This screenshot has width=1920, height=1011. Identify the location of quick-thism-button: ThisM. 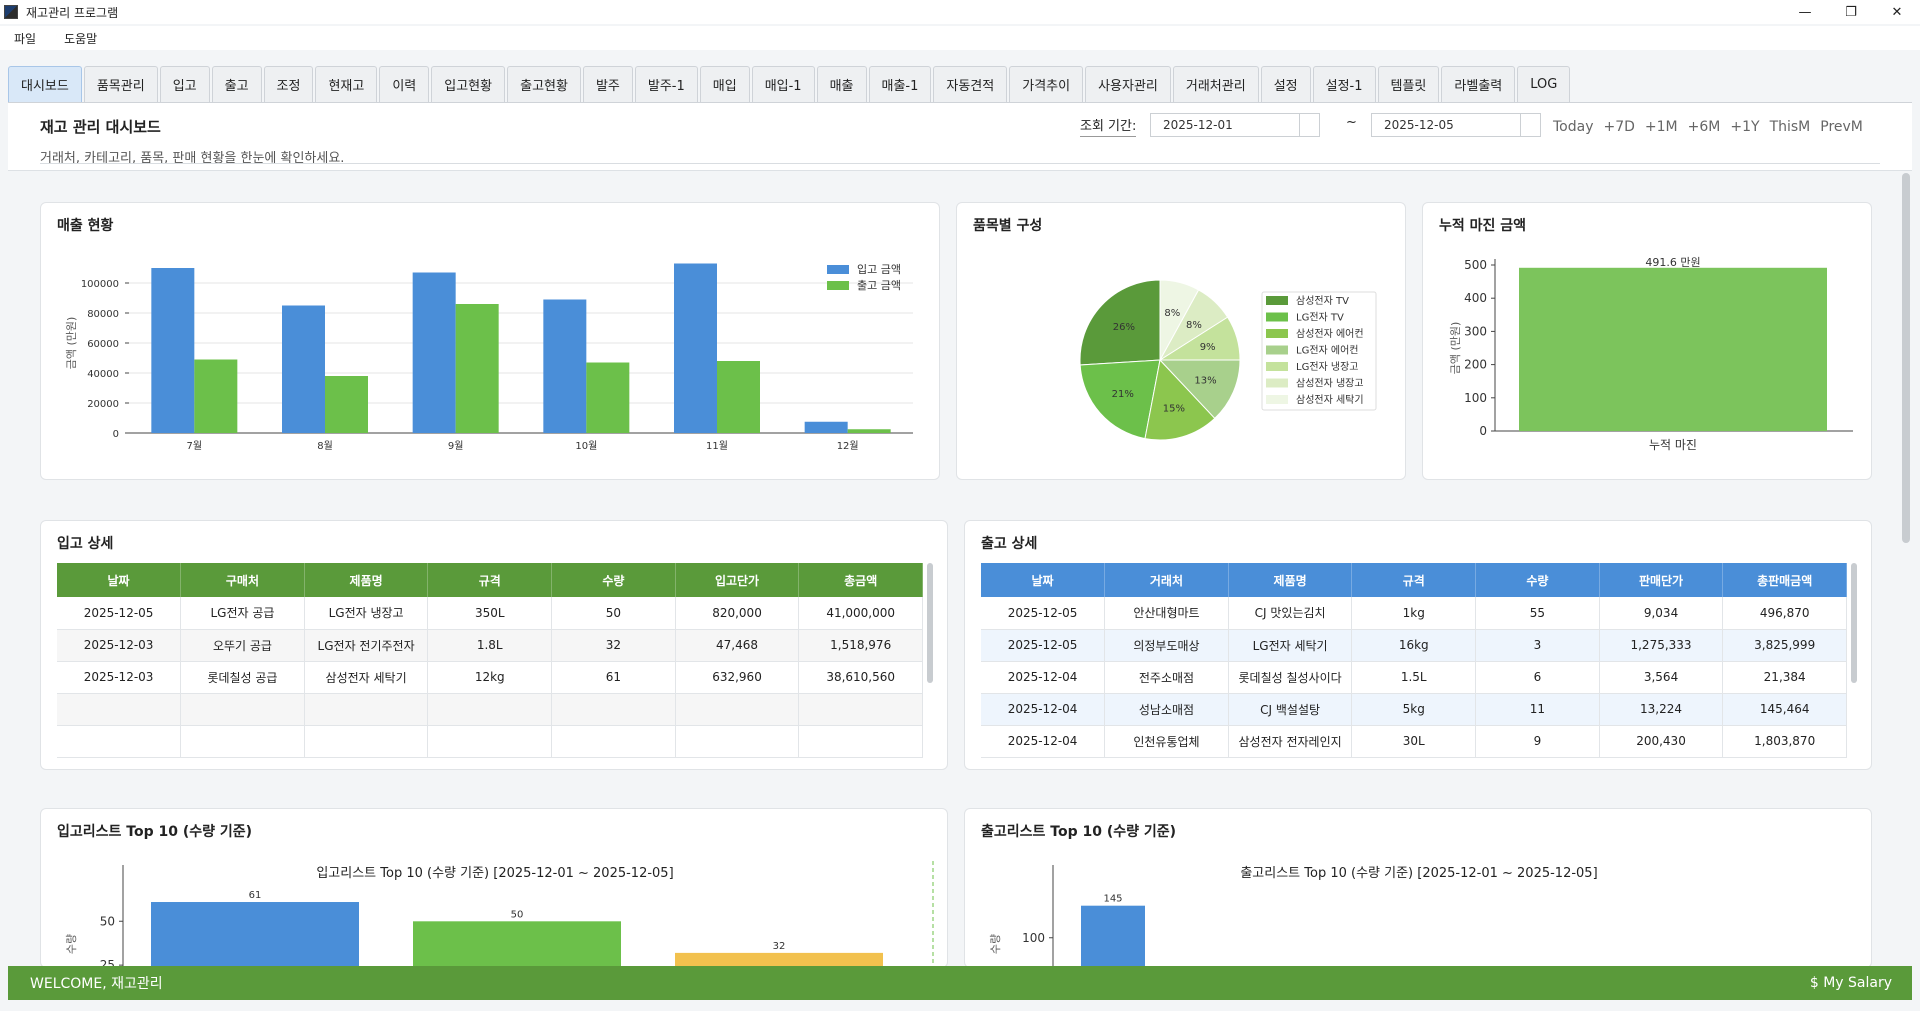
(1790, 127).